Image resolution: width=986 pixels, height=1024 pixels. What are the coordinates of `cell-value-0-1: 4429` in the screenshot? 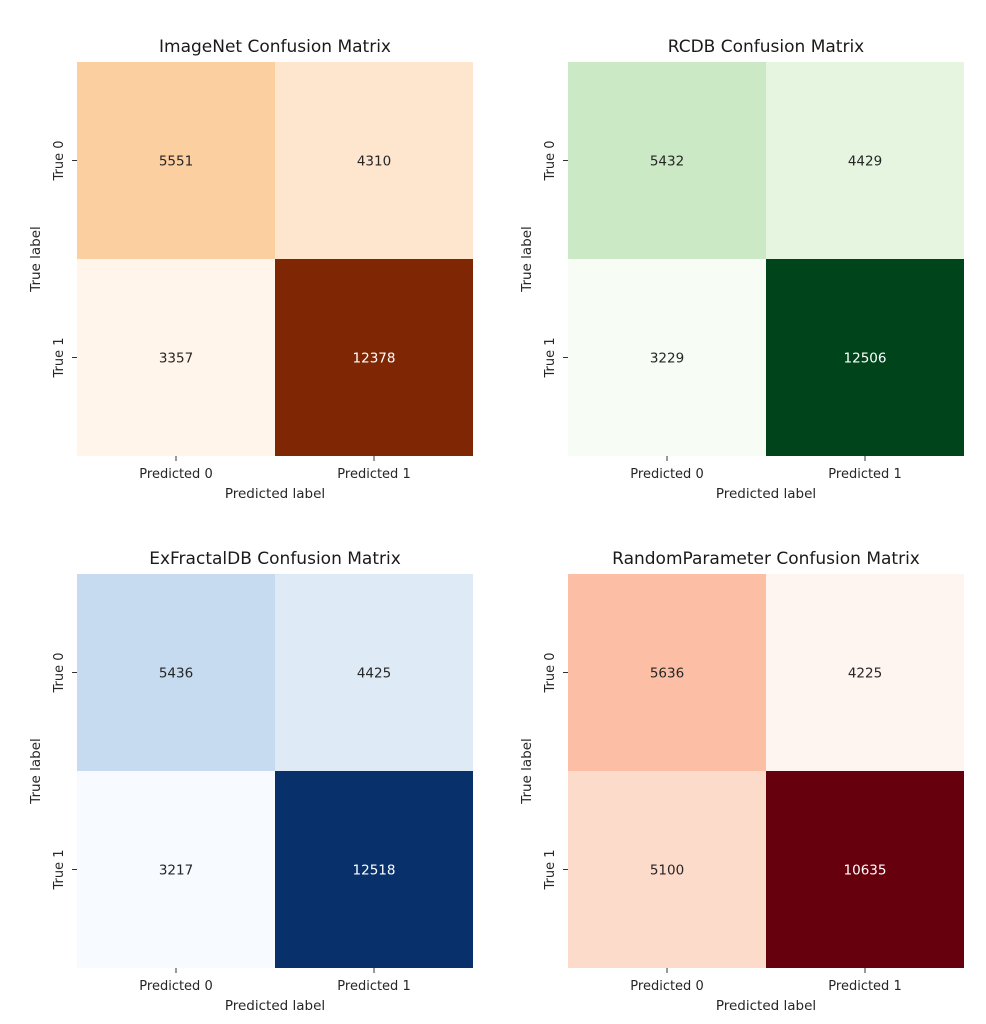 It's located at (865, 162).